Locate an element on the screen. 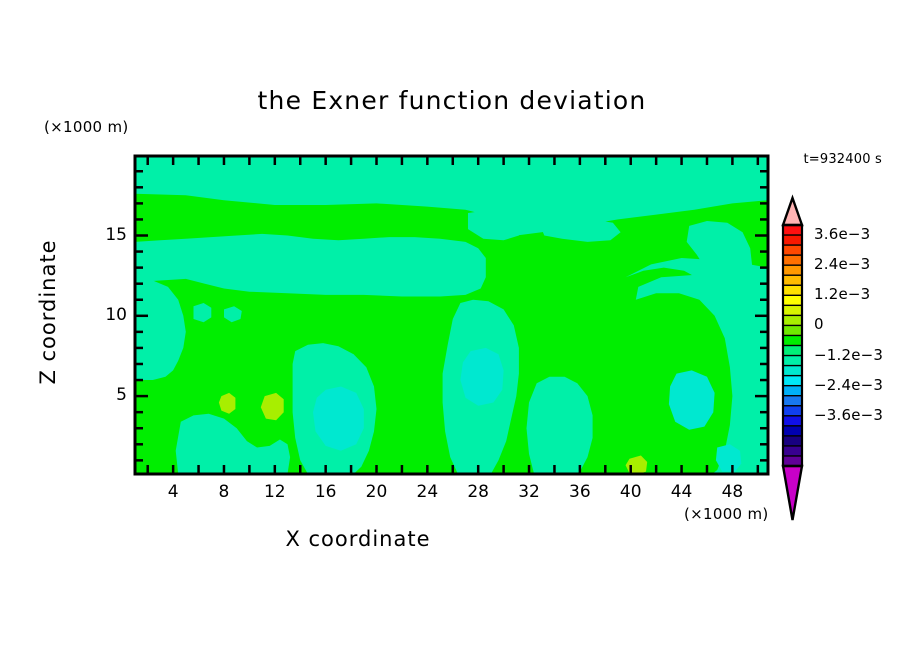 Image resolution: width=904 pixels, height=654 pixels. colorbar-tick-label: 0 is located at coordinates (819, 324).